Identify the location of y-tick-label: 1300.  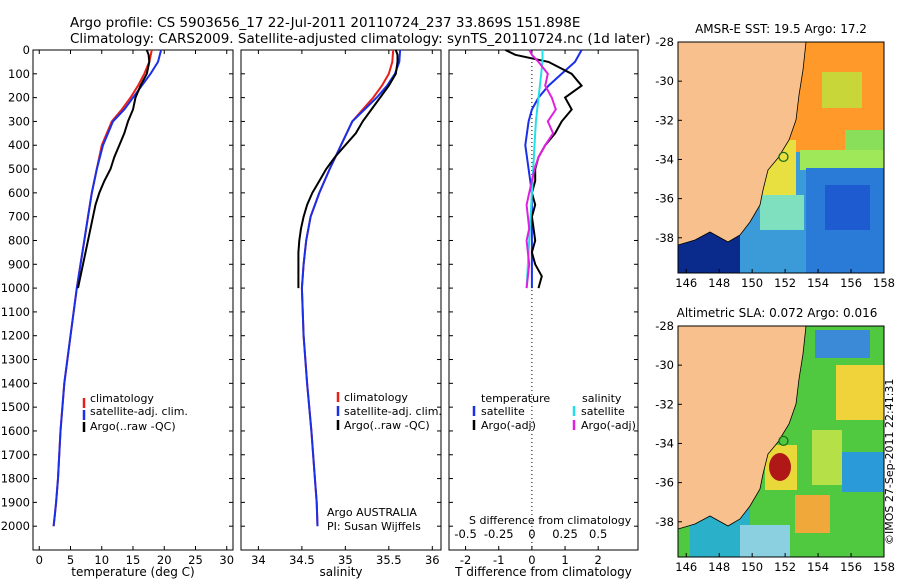
(15, 360).